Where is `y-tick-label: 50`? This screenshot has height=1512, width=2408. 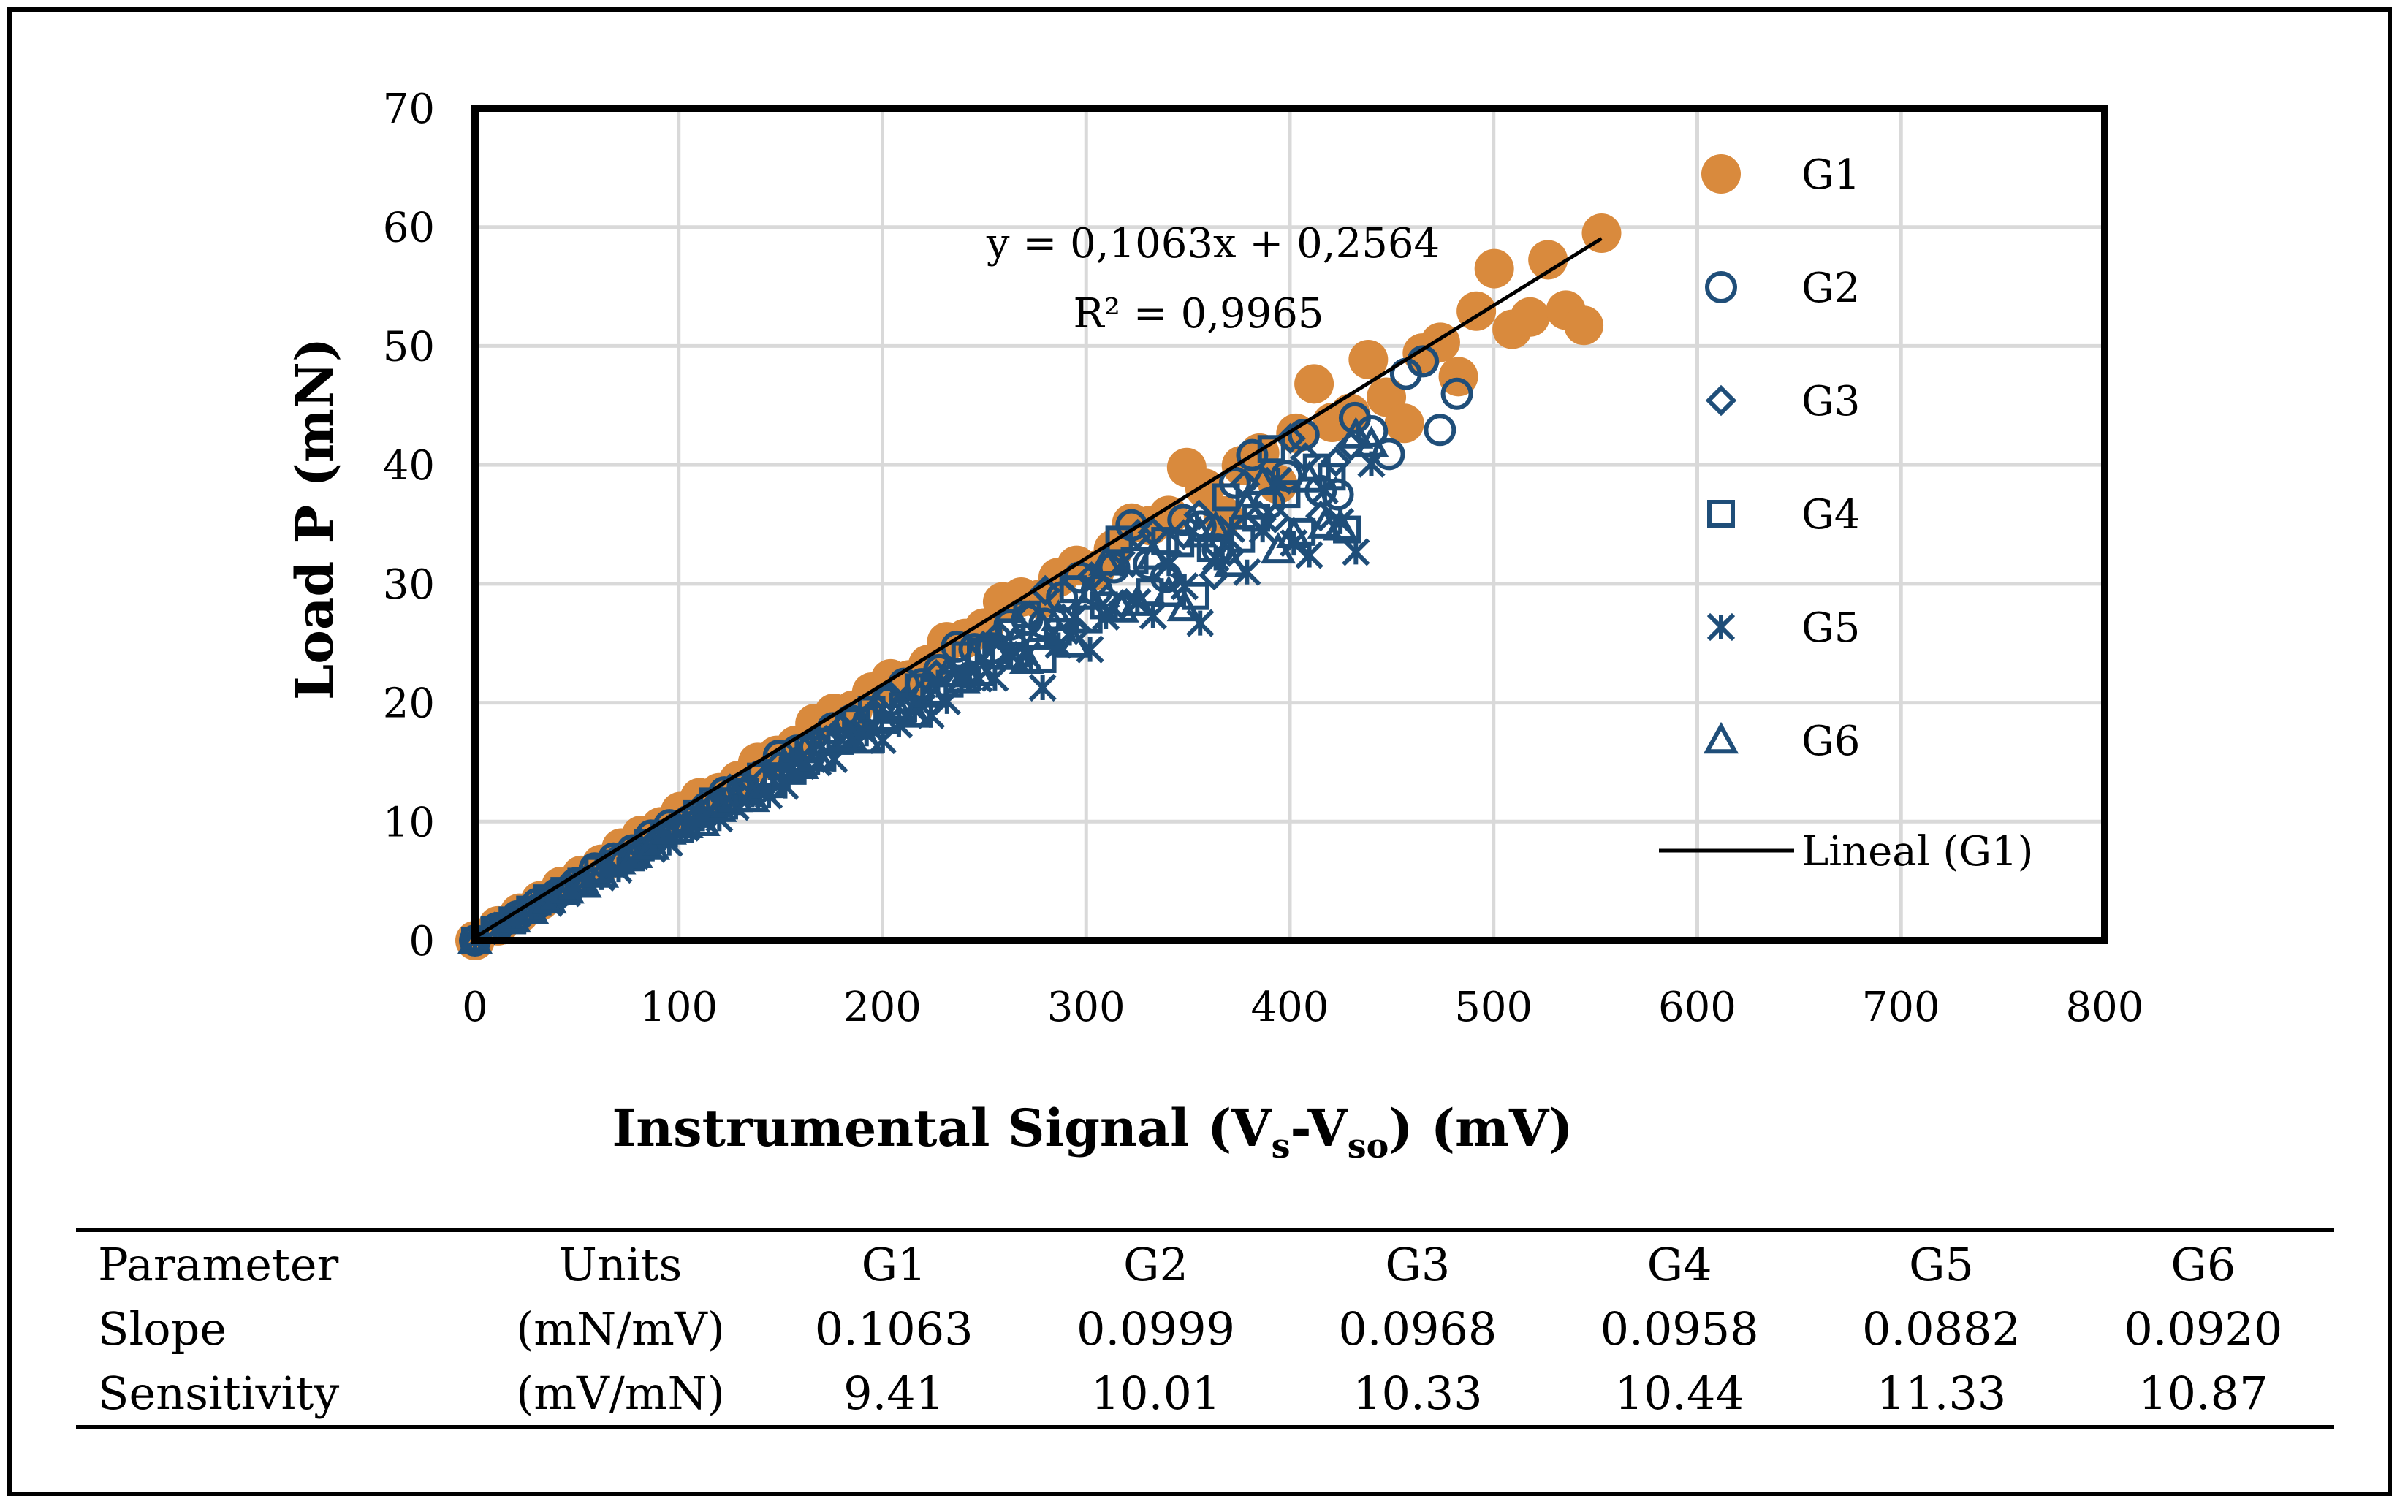
y-tick-label: 50 is located at coordinates (409, 347).